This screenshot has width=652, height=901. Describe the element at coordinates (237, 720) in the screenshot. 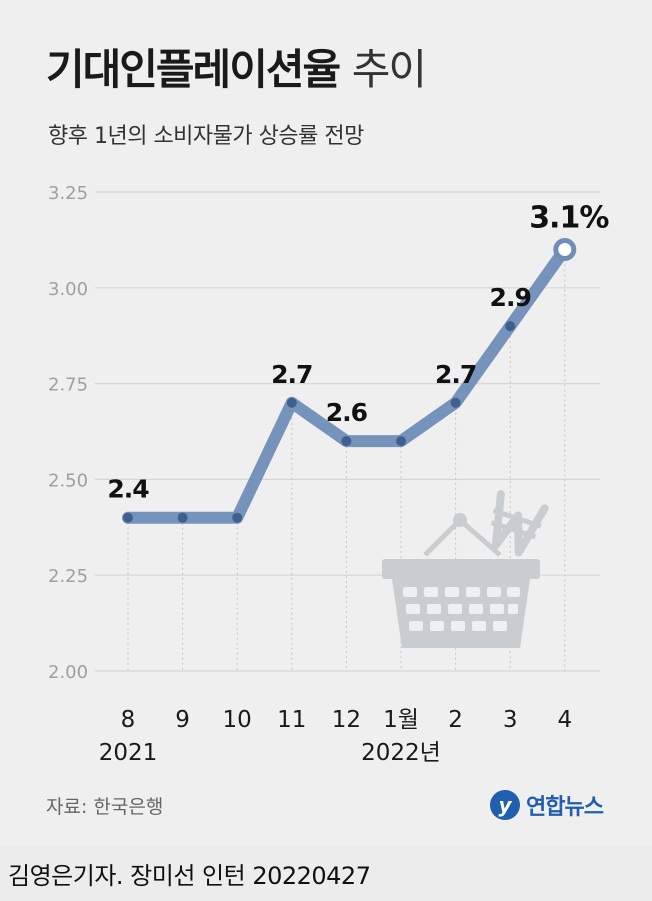

I see `x-tick-label: 10` at that location.